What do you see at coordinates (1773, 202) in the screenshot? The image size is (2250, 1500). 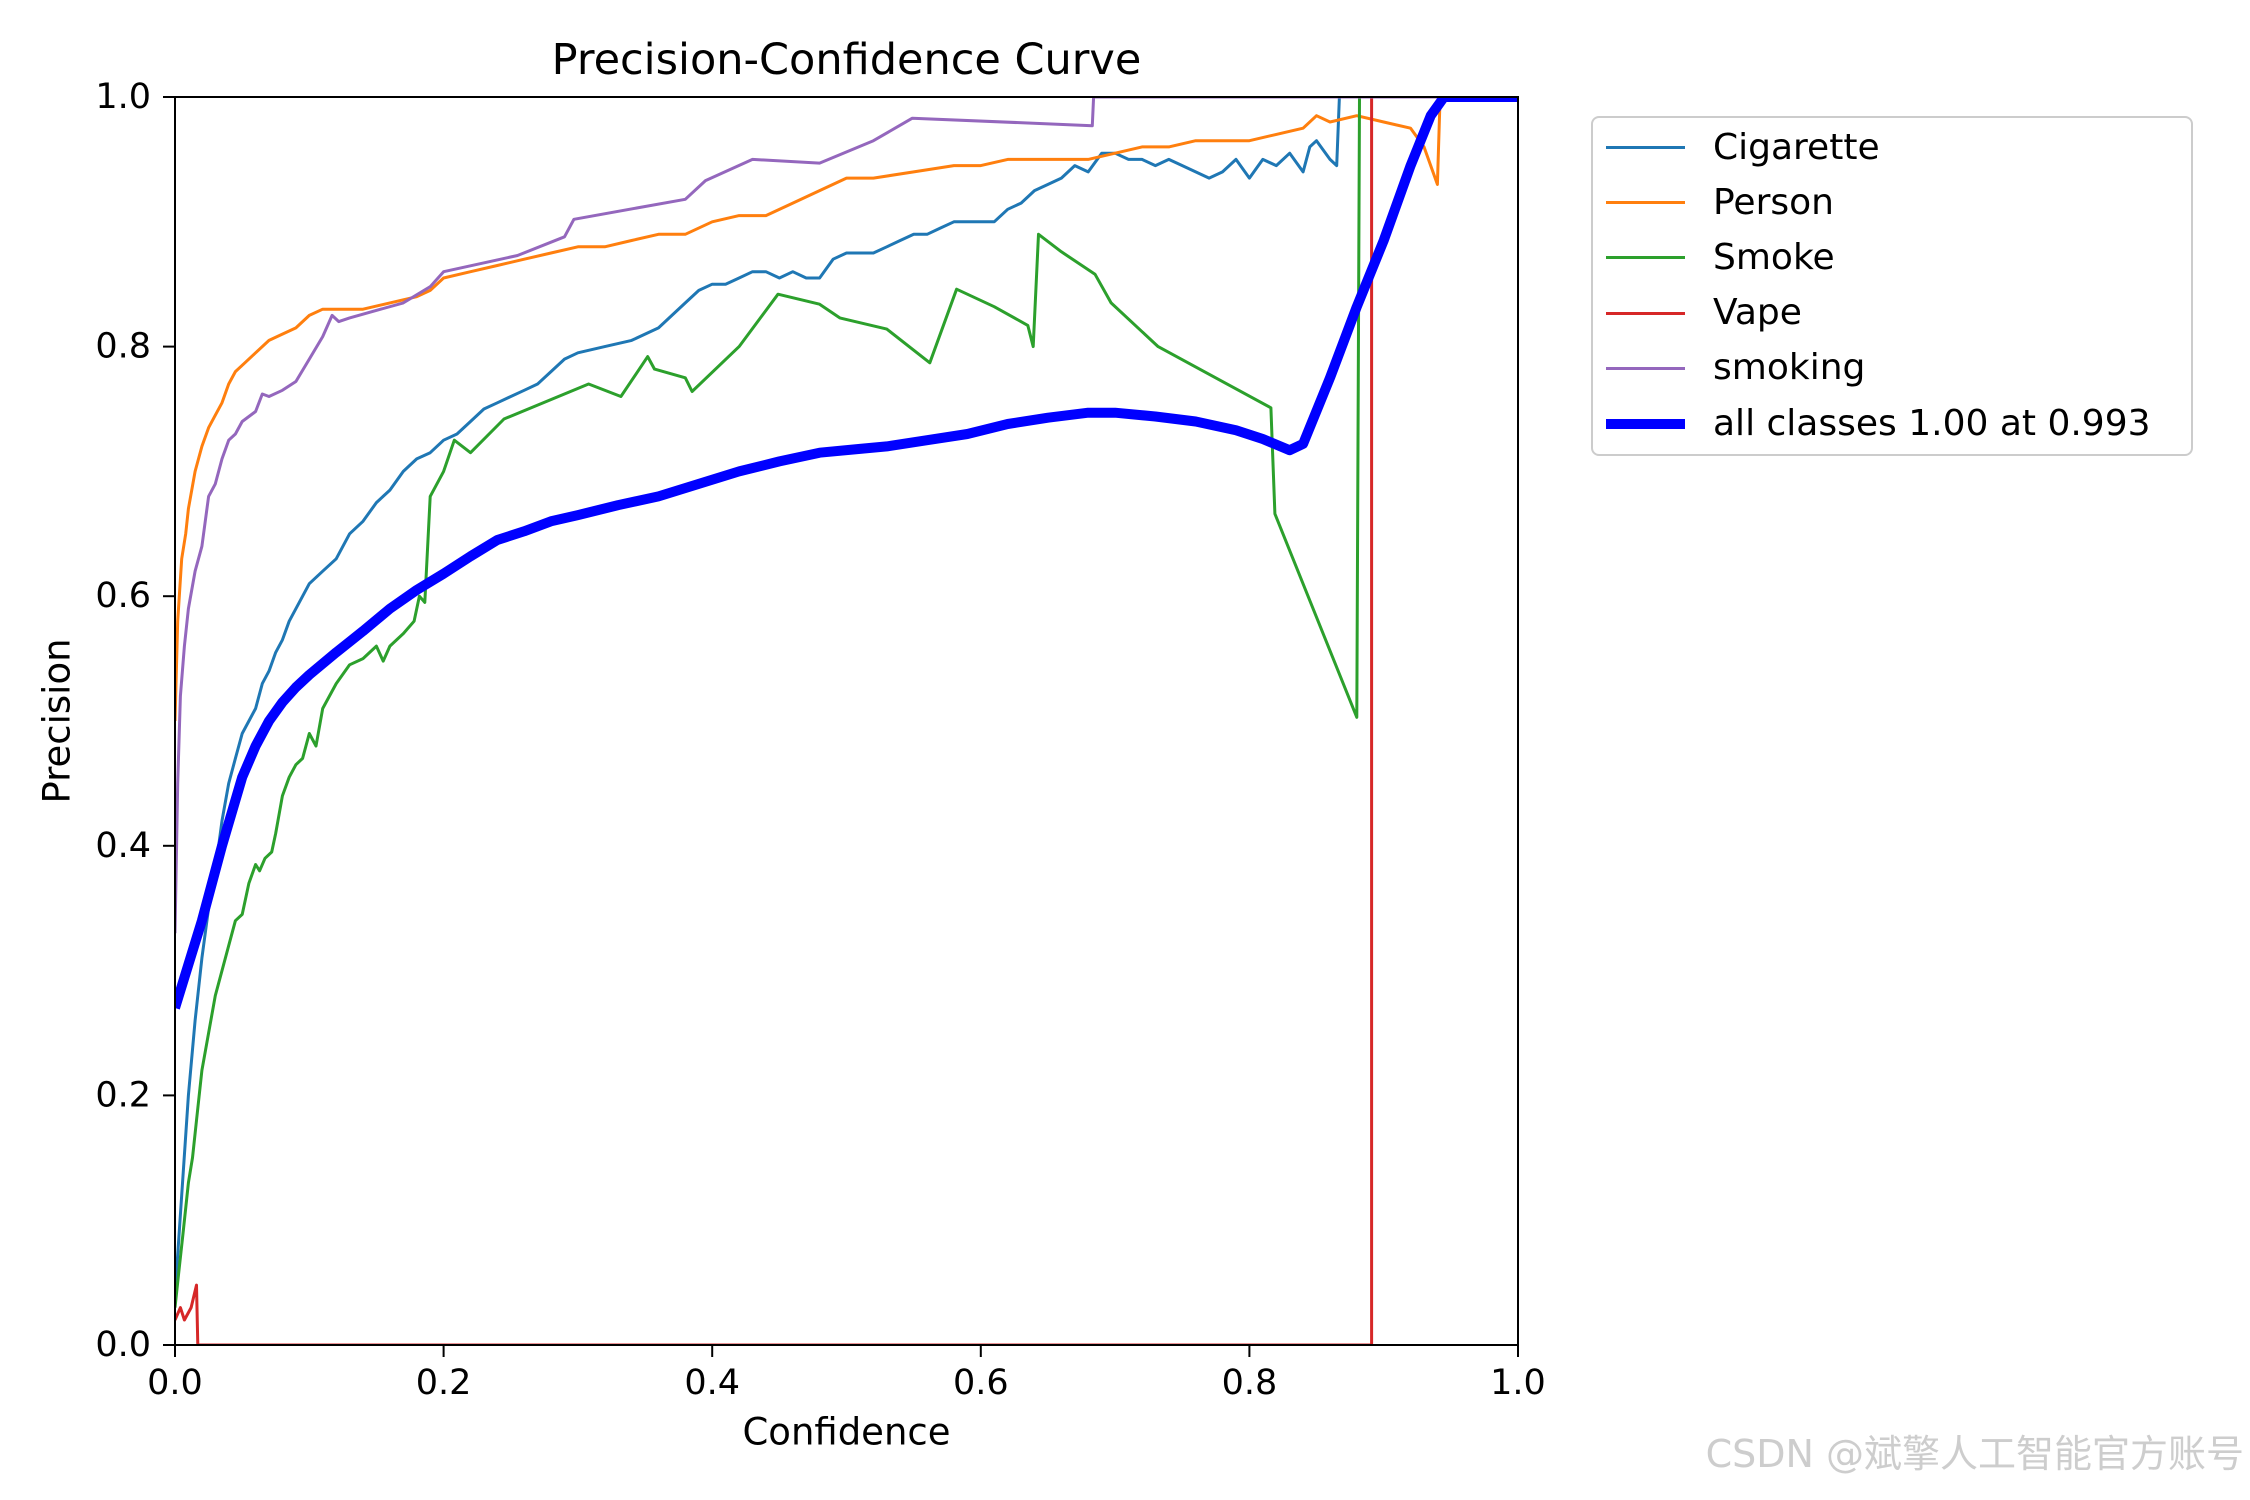 I see `legend-label-person: Person` at bounding box center [1773, 202].